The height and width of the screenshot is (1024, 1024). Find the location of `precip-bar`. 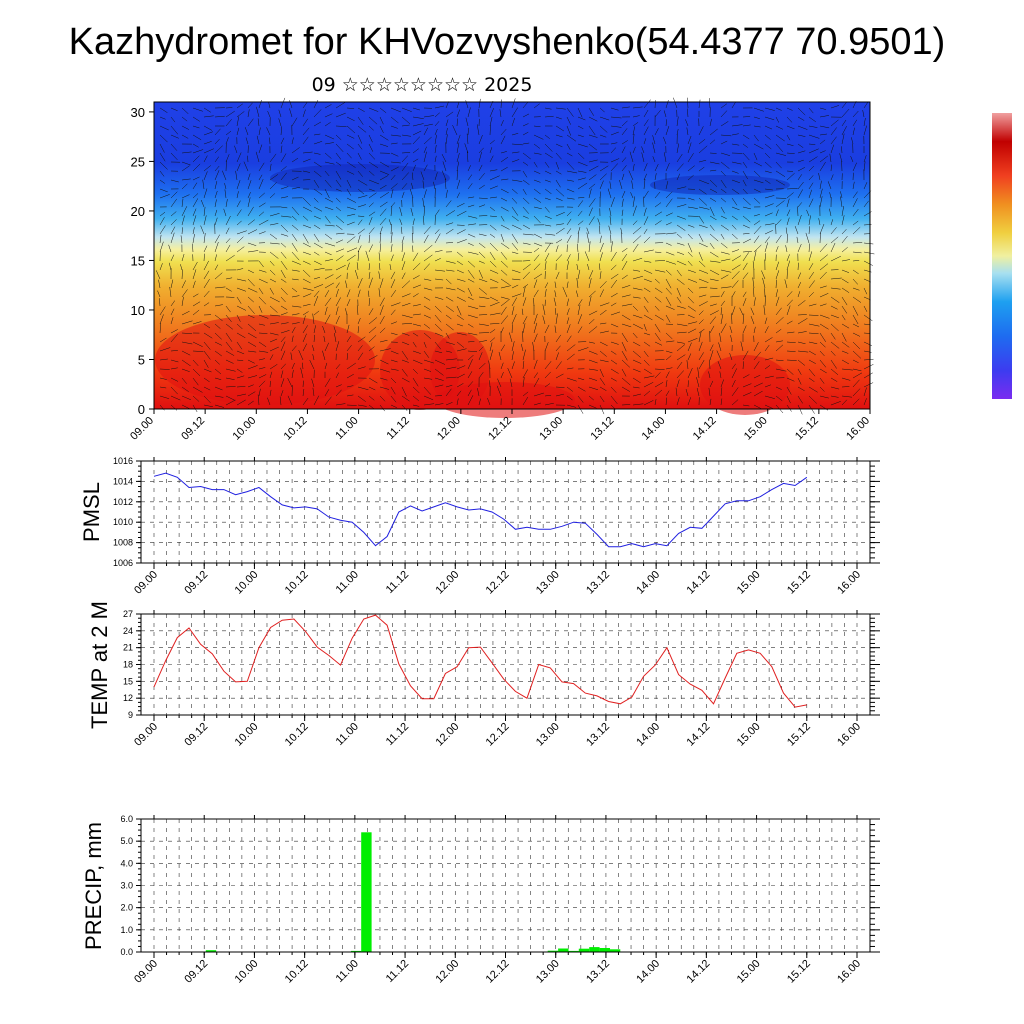

precip-bar is located at coordinates (573, 951).